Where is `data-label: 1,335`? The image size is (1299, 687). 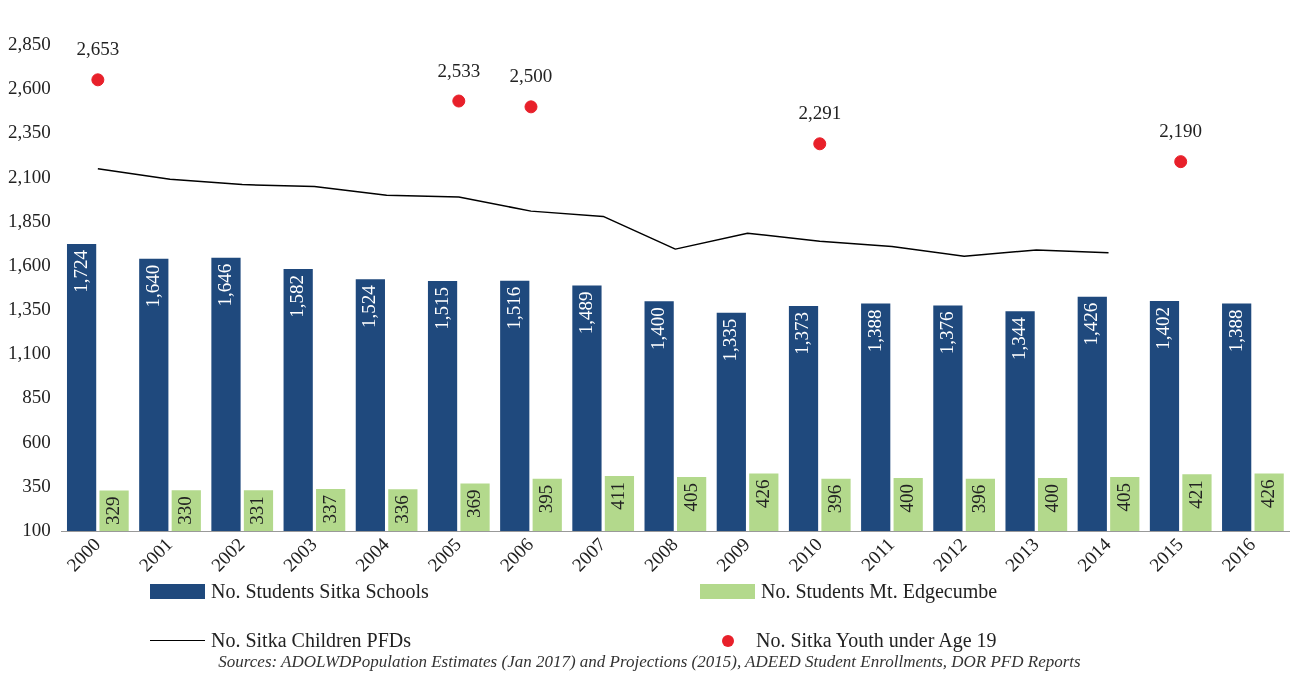
data-label: 1,335 is located at coordinates (730, 340).